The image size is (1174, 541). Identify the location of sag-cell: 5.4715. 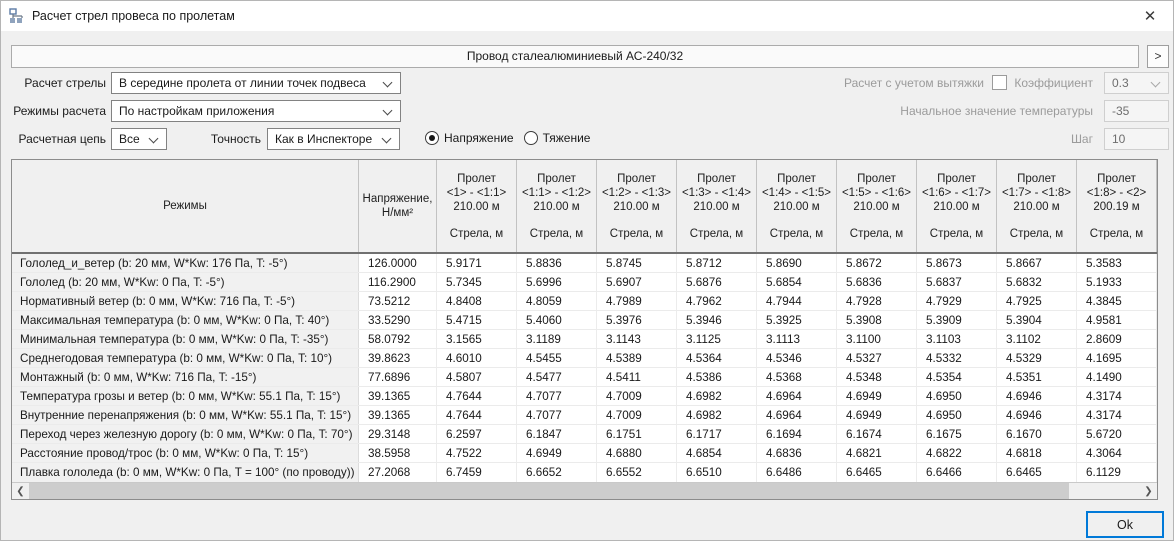
(477, 320).